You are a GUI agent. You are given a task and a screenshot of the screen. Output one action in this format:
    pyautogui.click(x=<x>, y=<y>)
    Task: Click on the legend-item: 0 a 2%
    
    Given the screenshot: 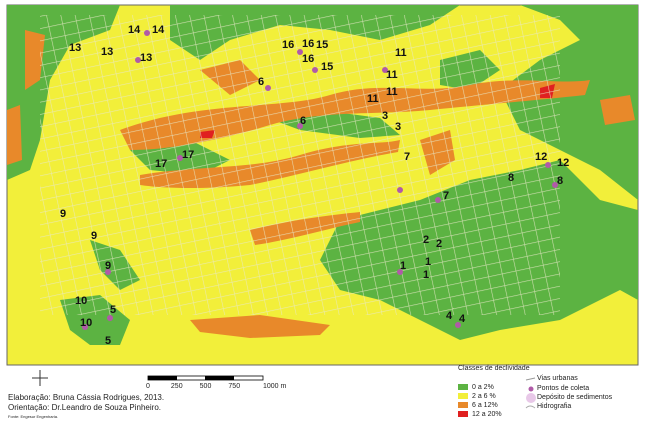 What is the action you would take?
    pyautogui.click(x=483, y=387)
    